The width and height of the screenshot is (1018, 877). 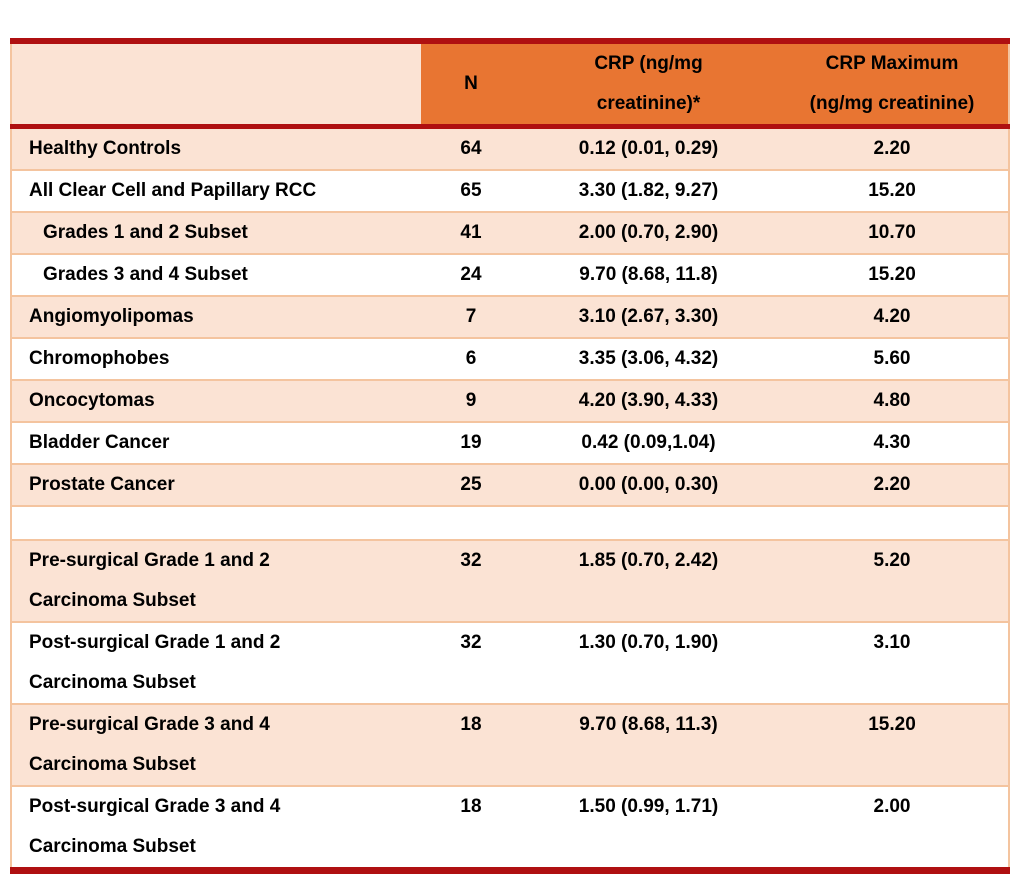 I want to click on column-header-crp: CRP (ng/mg creatinine)*, so click(x=648, y=85).